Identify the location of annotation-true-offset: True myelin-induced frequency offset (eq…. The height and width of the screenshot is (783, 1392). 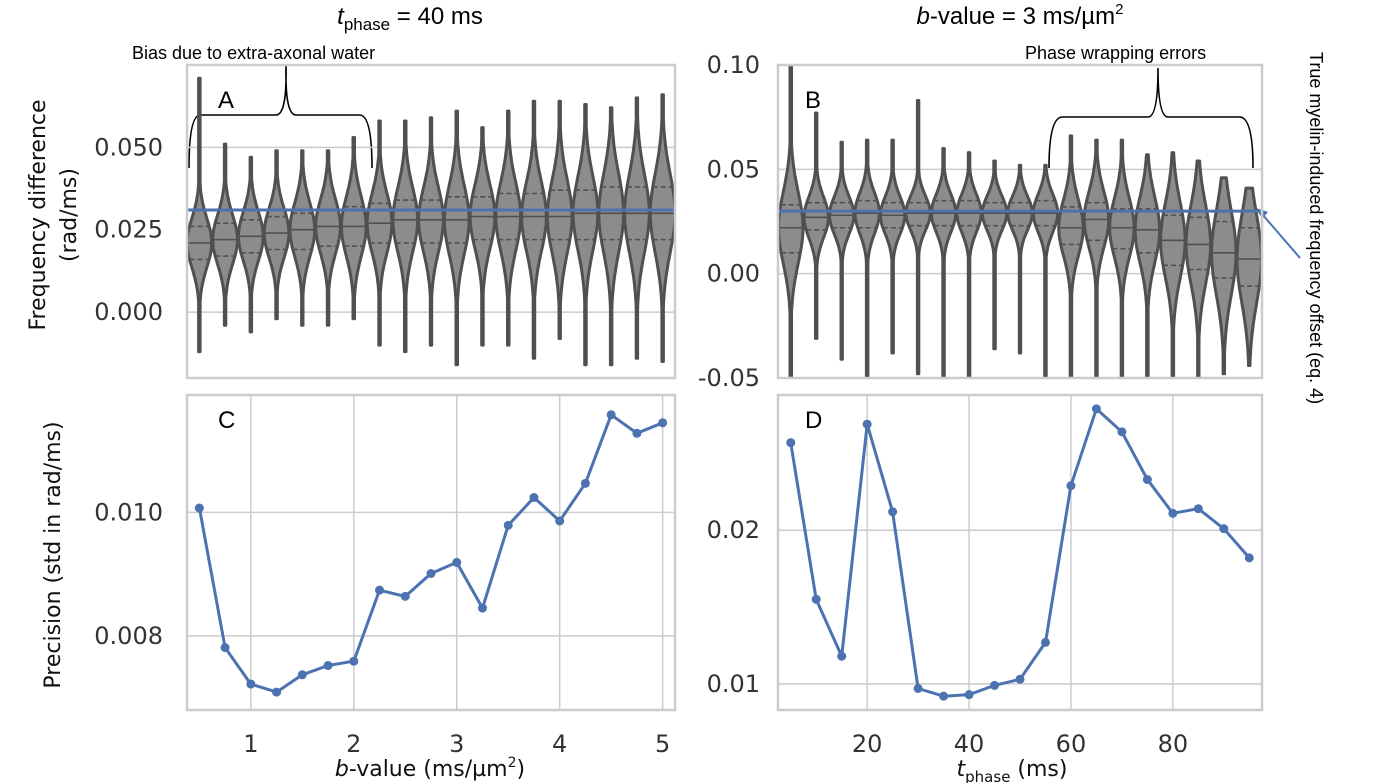
(1316, 228).